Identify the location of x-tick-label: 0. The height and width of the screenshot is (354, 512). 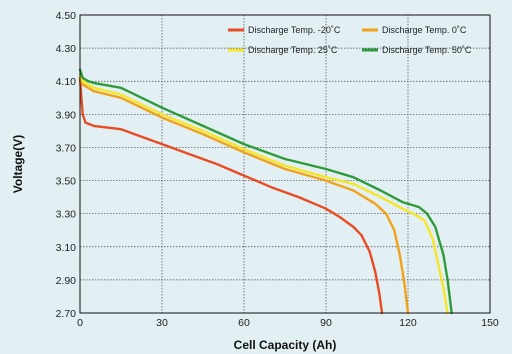
(80, 323).